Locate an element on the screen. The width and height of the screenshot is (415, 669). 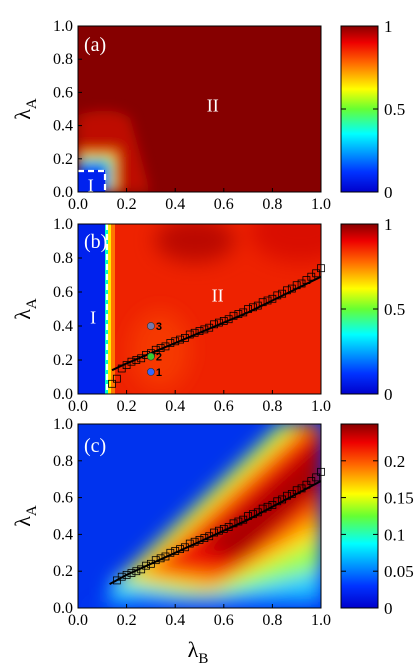
panel-label: (b) is located at coordinates (95, 242).